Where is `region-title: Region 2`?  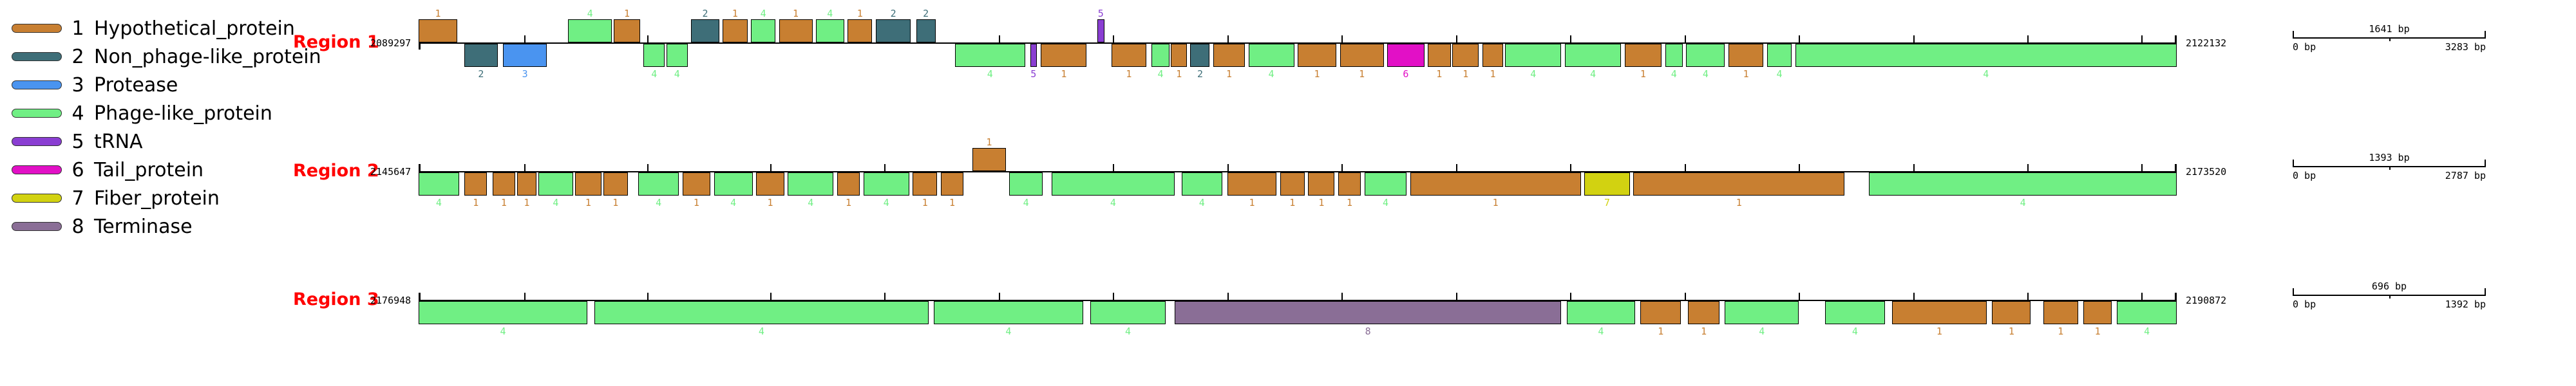 region-title: Region 2 is located at coordinates (336, 171).